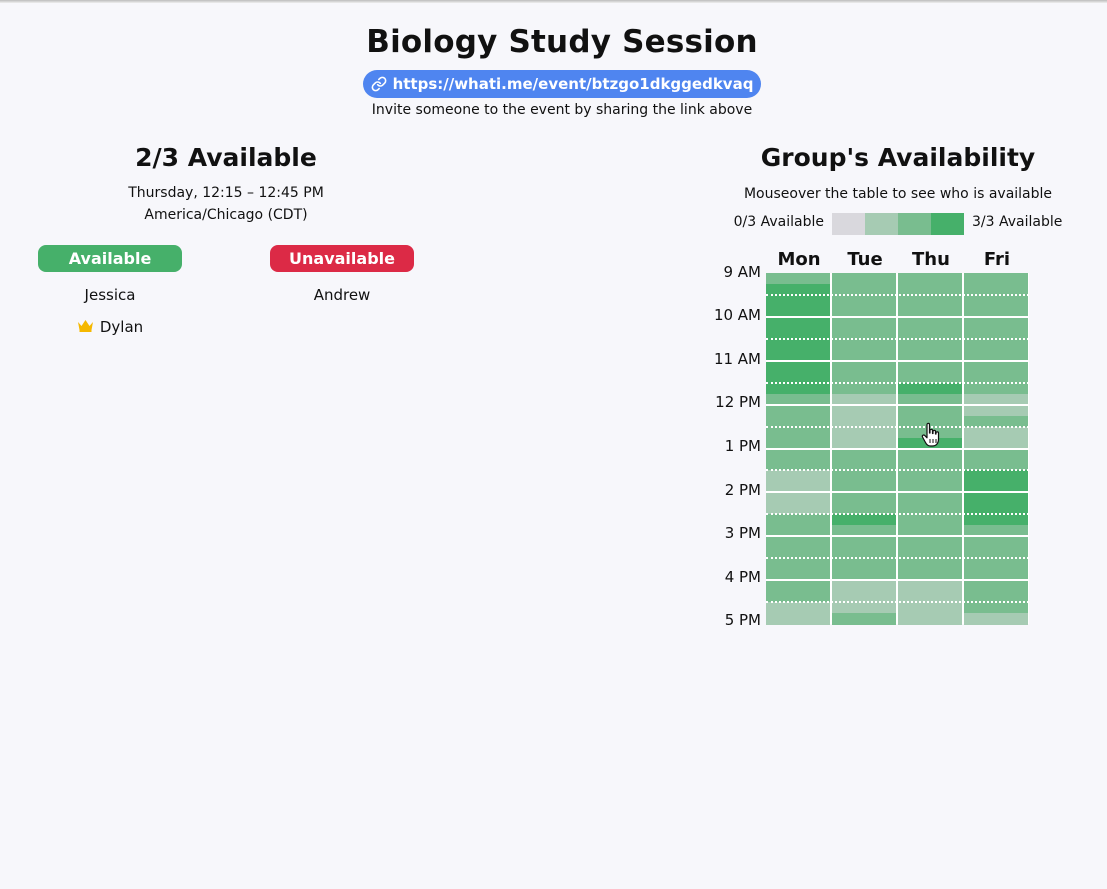 The image size is (1107, 889). I want to click on availability-grid, so click(897, 449).